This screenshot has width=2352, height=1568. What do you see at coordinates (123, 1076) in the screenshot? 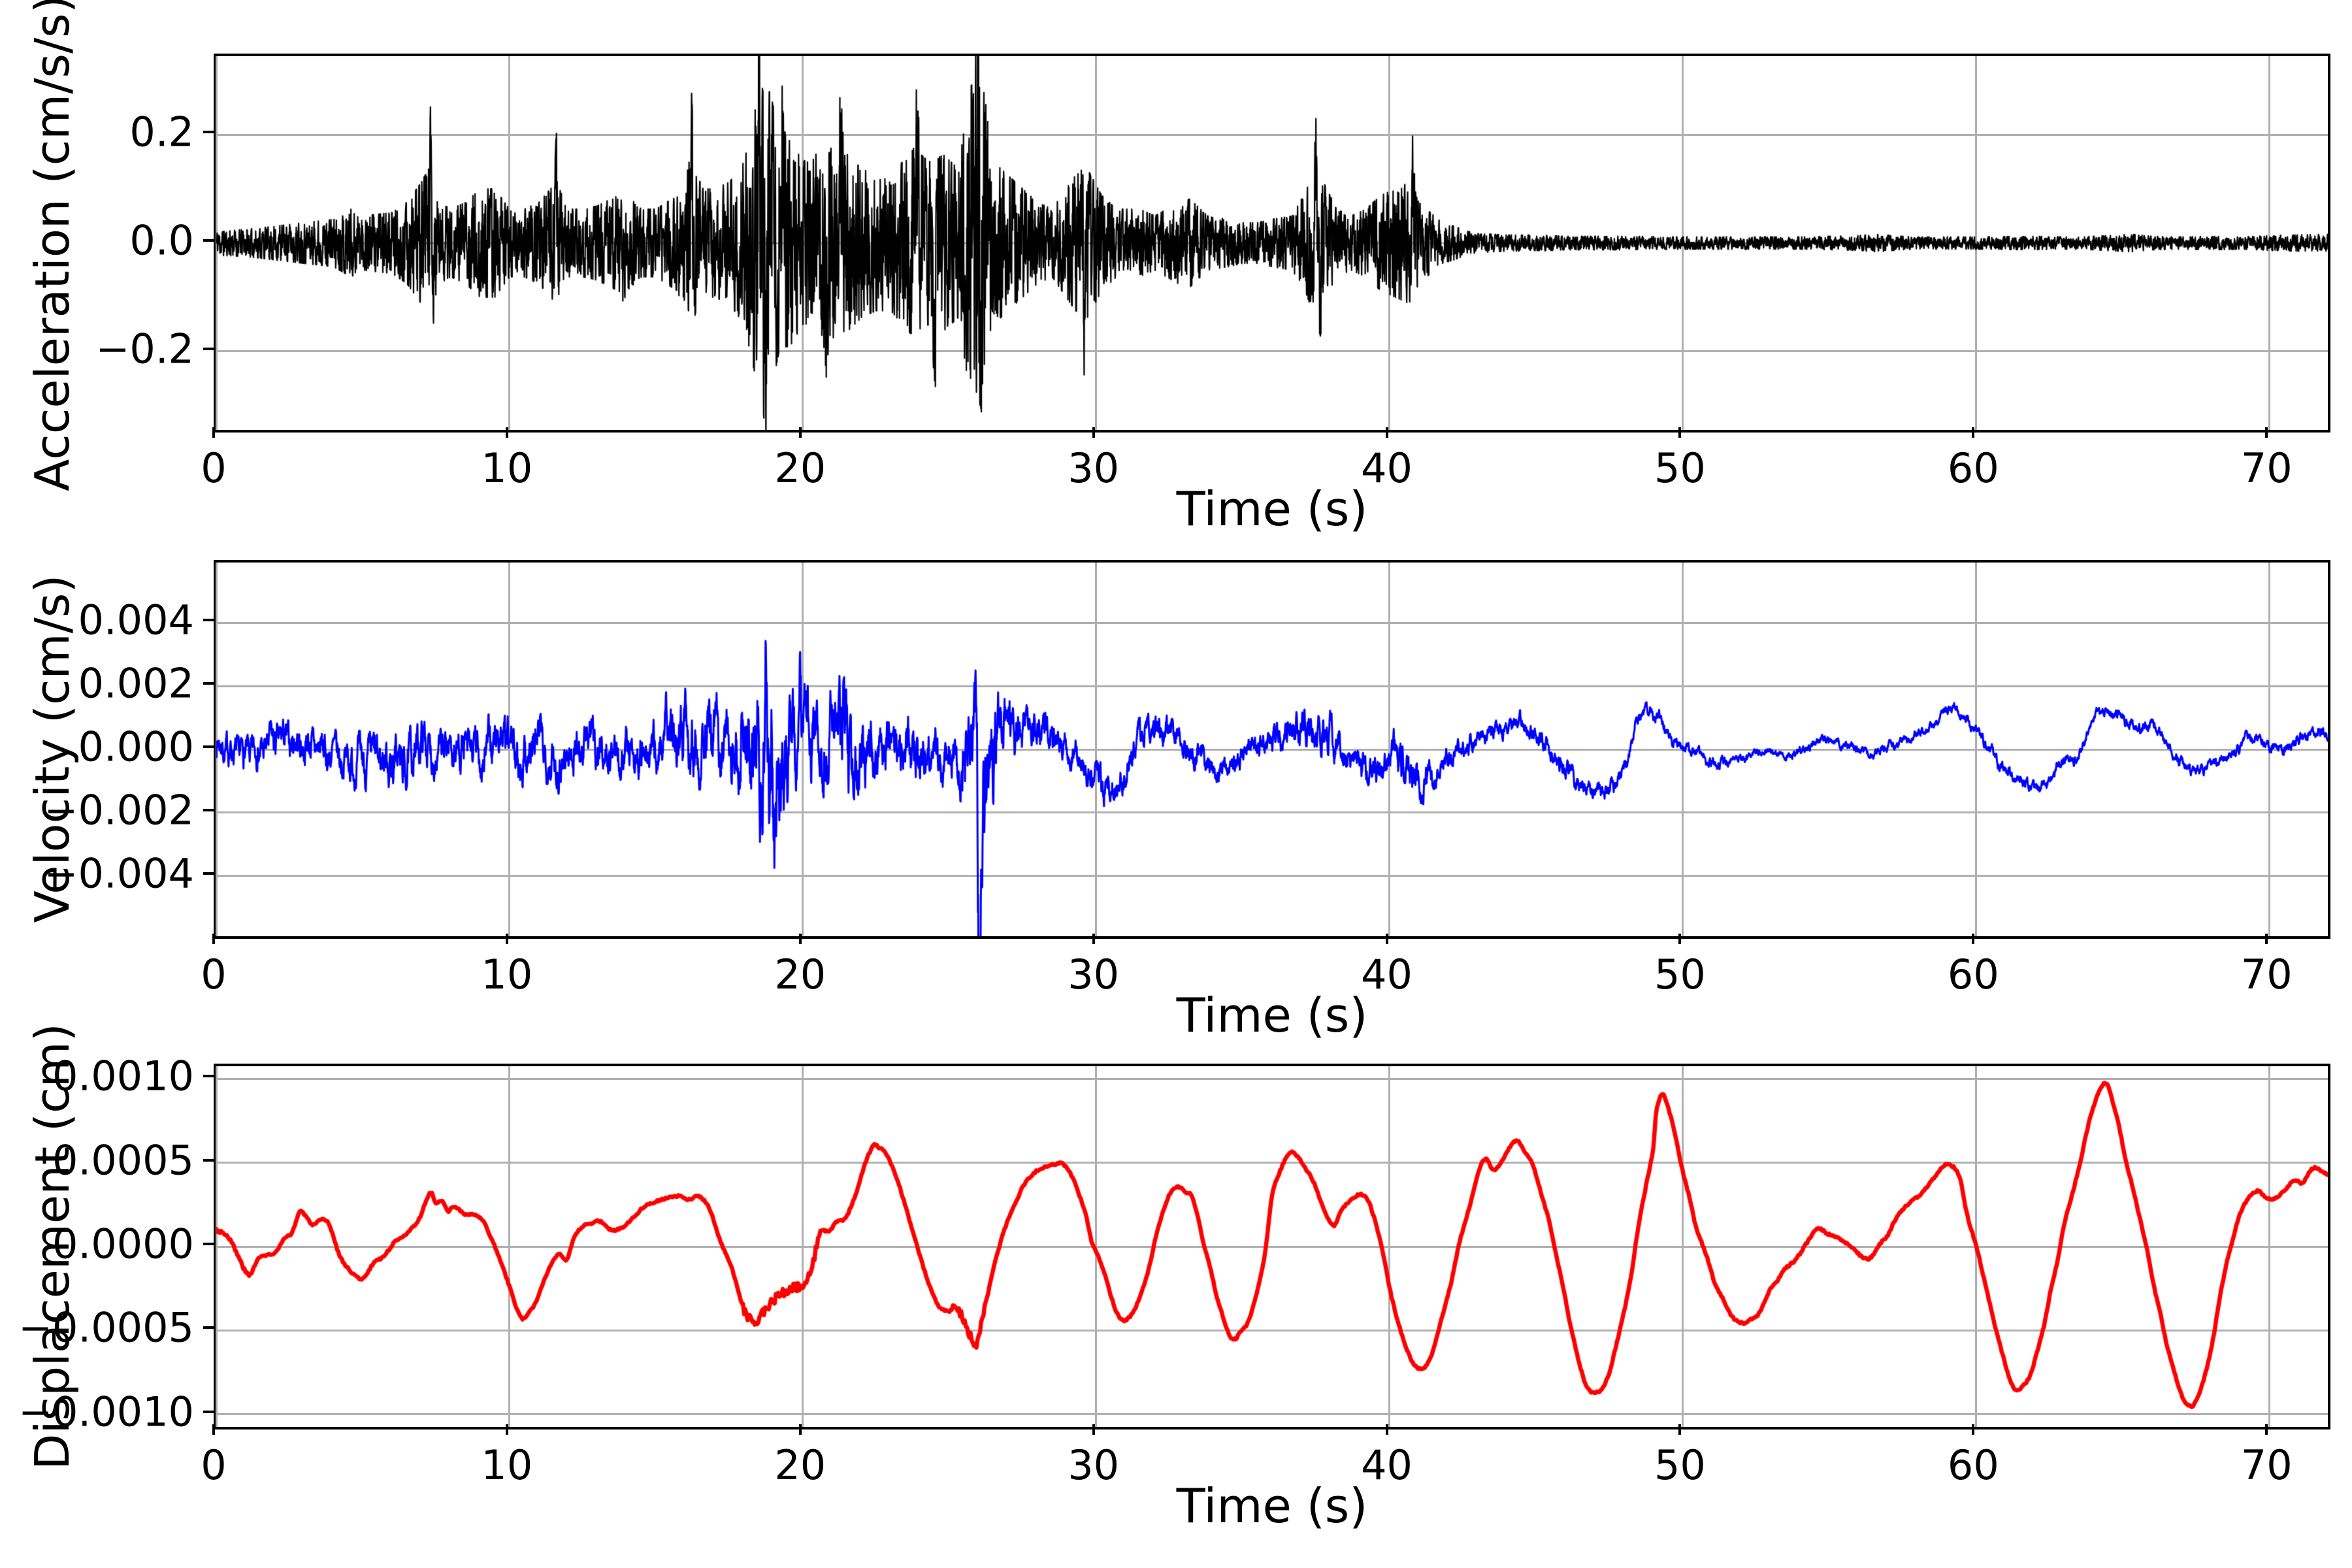
I see `y-tick-label: 0.0010` at bounding box center [123, 1076].